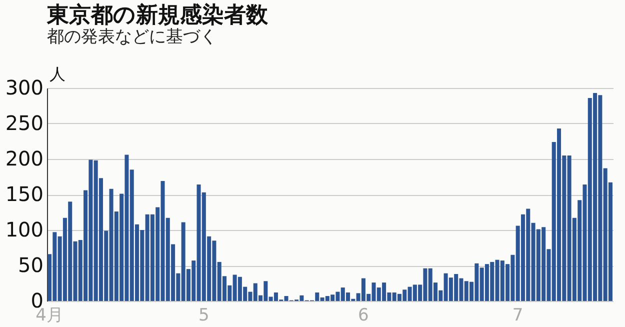 This screenshot has width=625, height=327. I want to click on y-tick-label: 150, so click(24, 194).